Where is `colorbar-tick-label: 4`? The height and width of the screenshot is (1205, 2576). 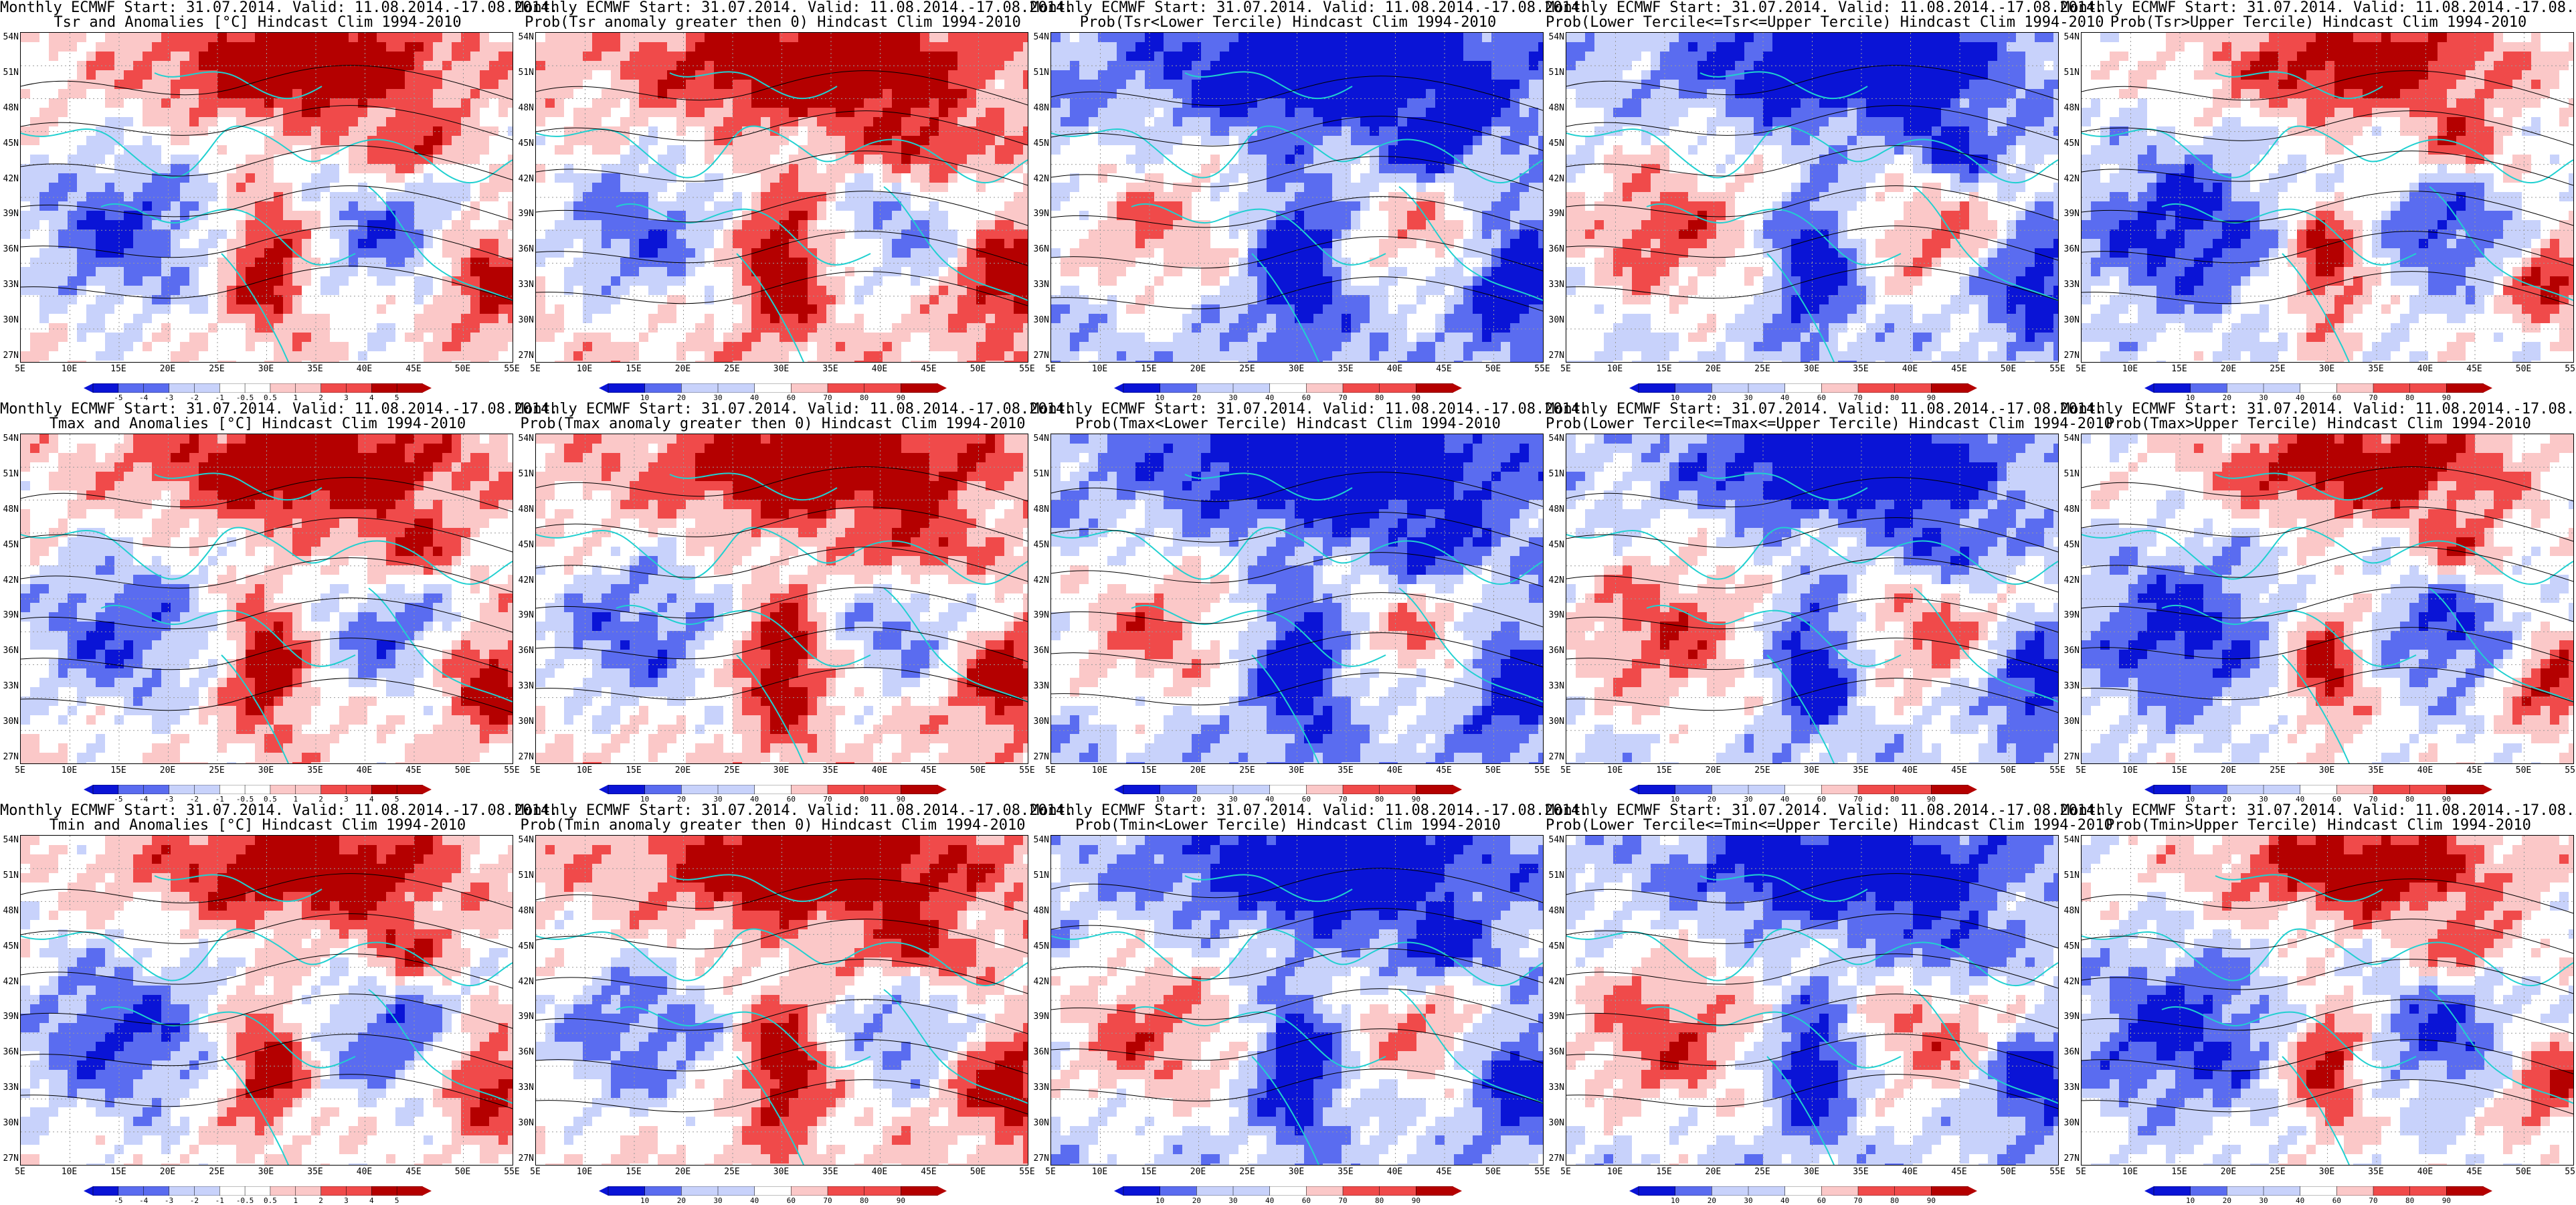
colorbar-tick-label: 4 is located at coordinates (371, 1200).